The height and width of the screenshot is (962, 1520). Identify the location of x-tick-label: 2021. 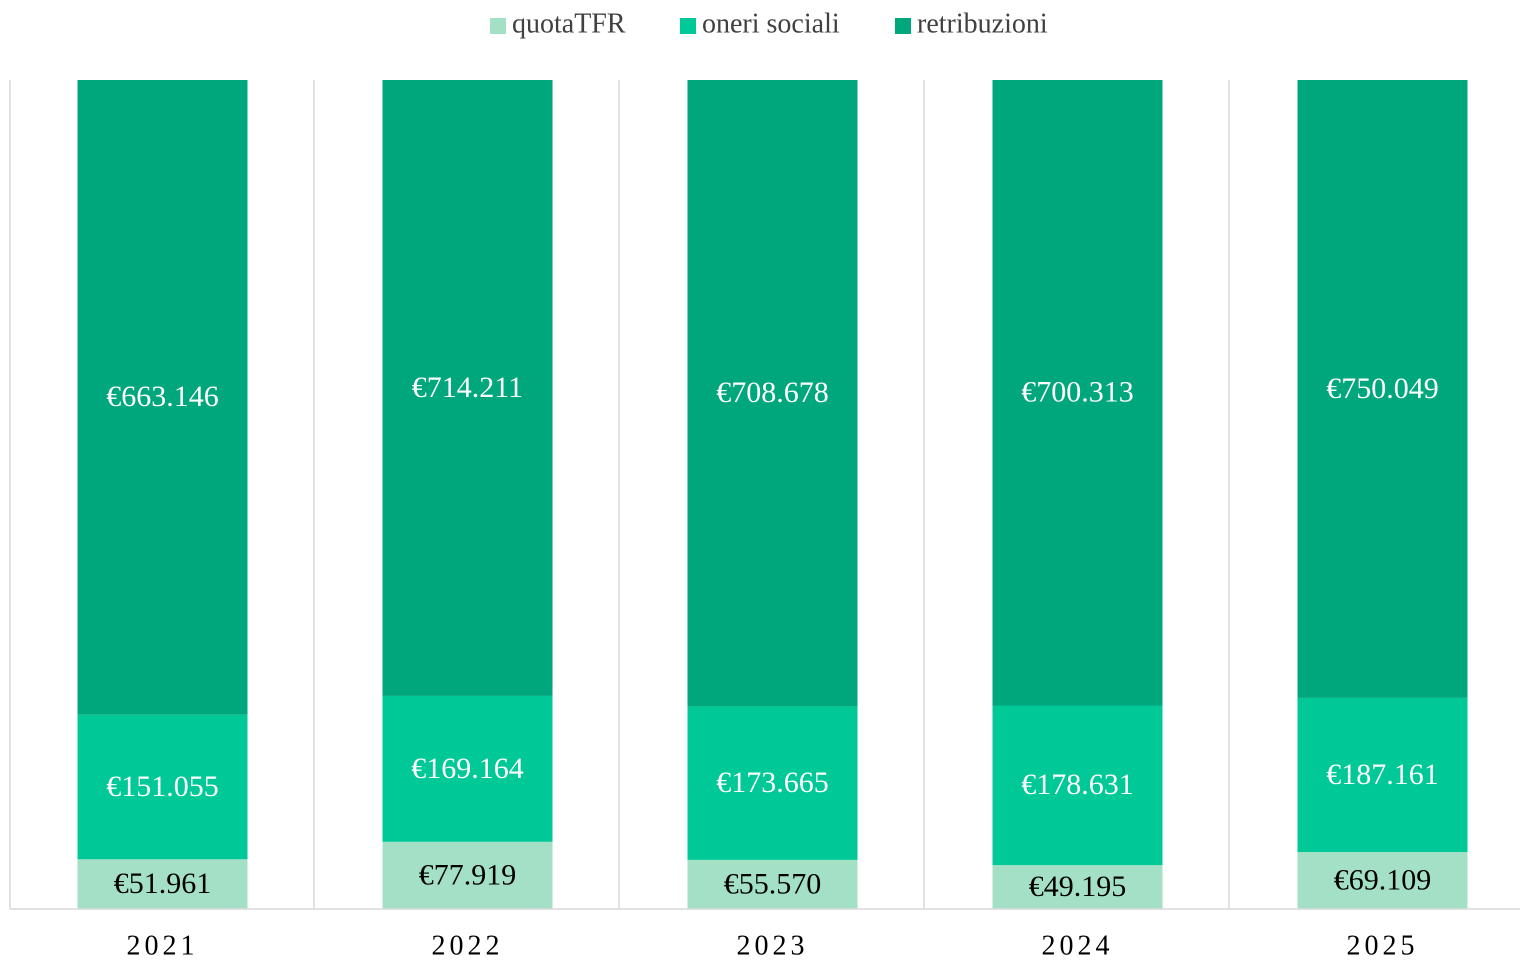
(163, 945).